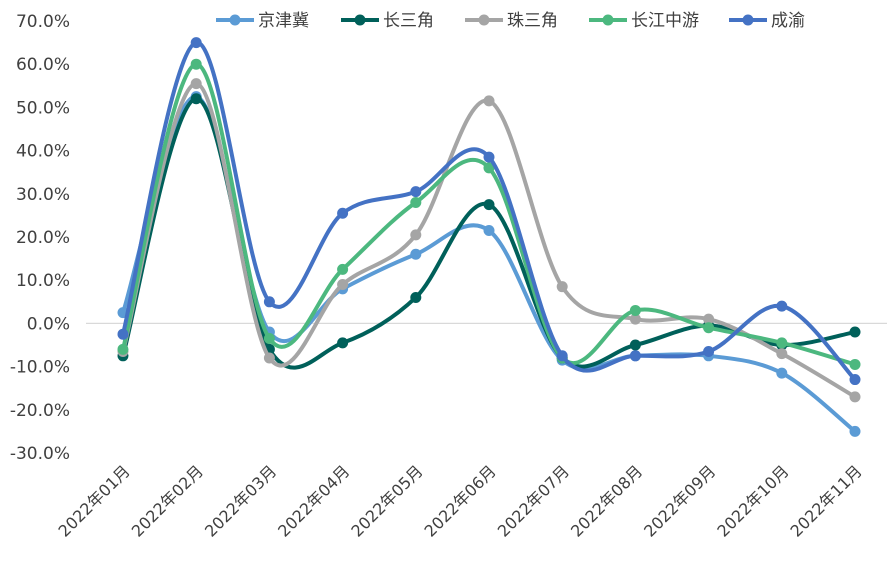 The image size is (887, 566). I want to click on legend-item: 长三角, so click(387, 21).